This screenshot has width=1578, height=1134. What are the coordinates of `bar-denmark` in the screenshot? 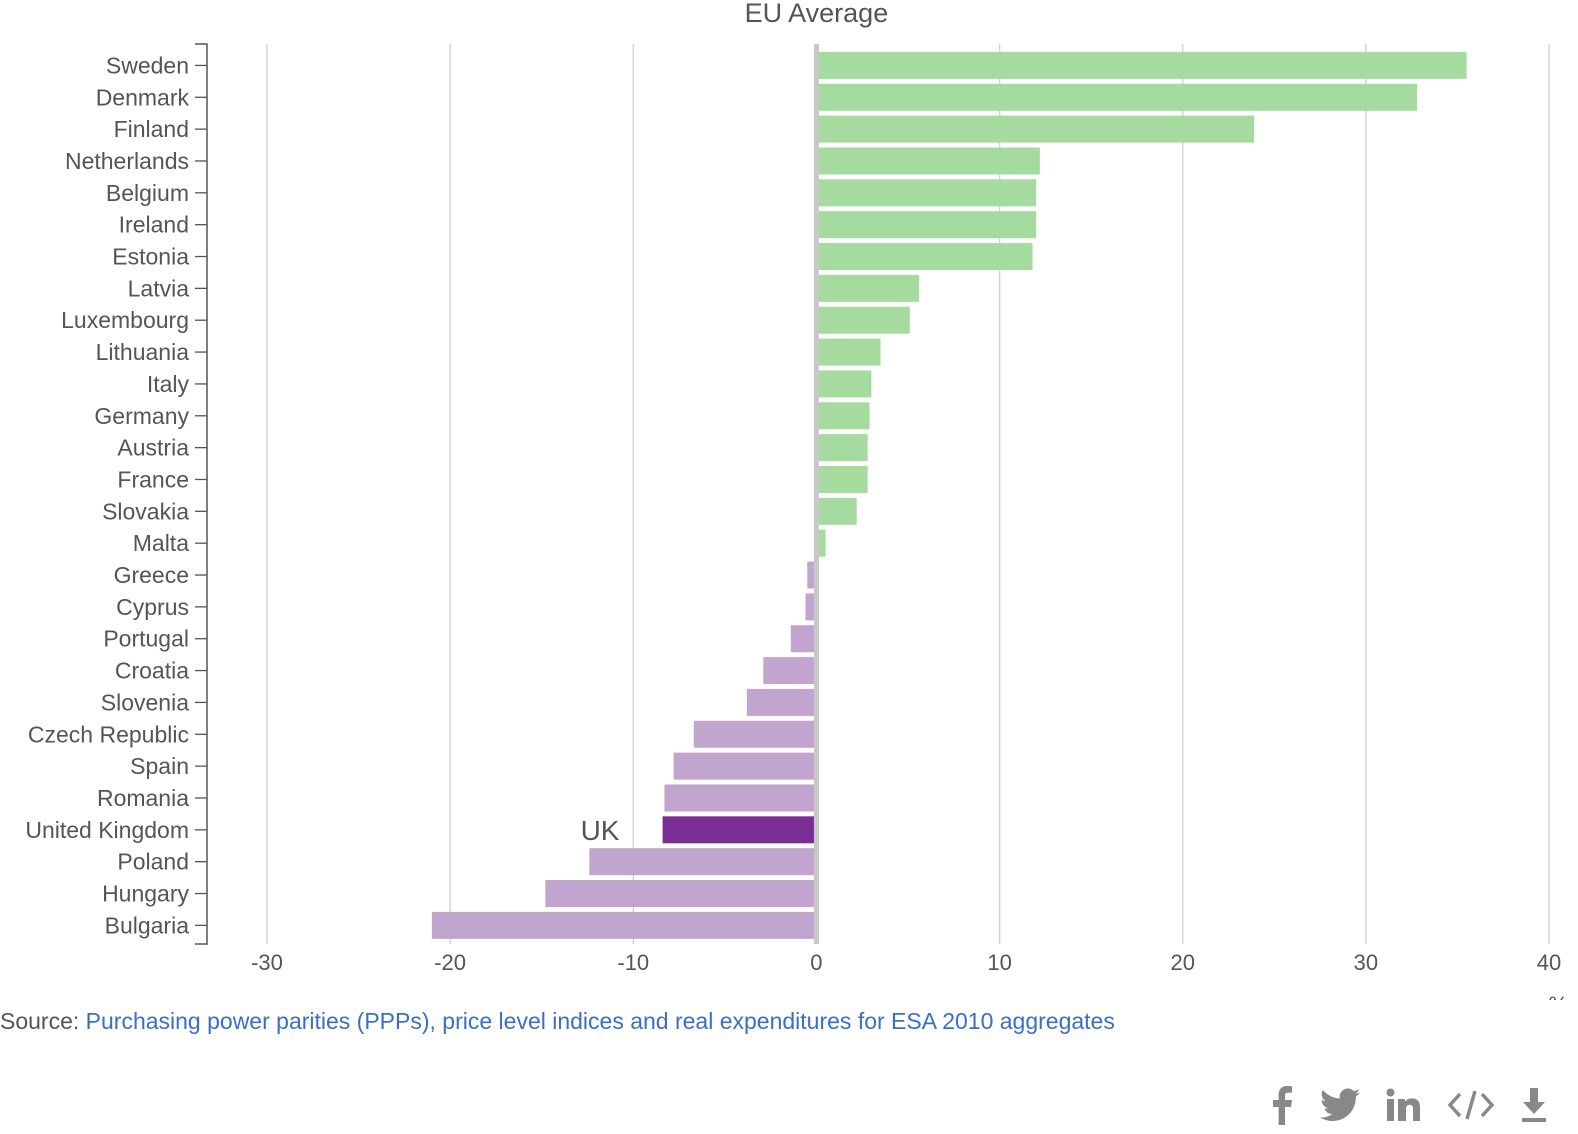 It's located at (1118, 97).